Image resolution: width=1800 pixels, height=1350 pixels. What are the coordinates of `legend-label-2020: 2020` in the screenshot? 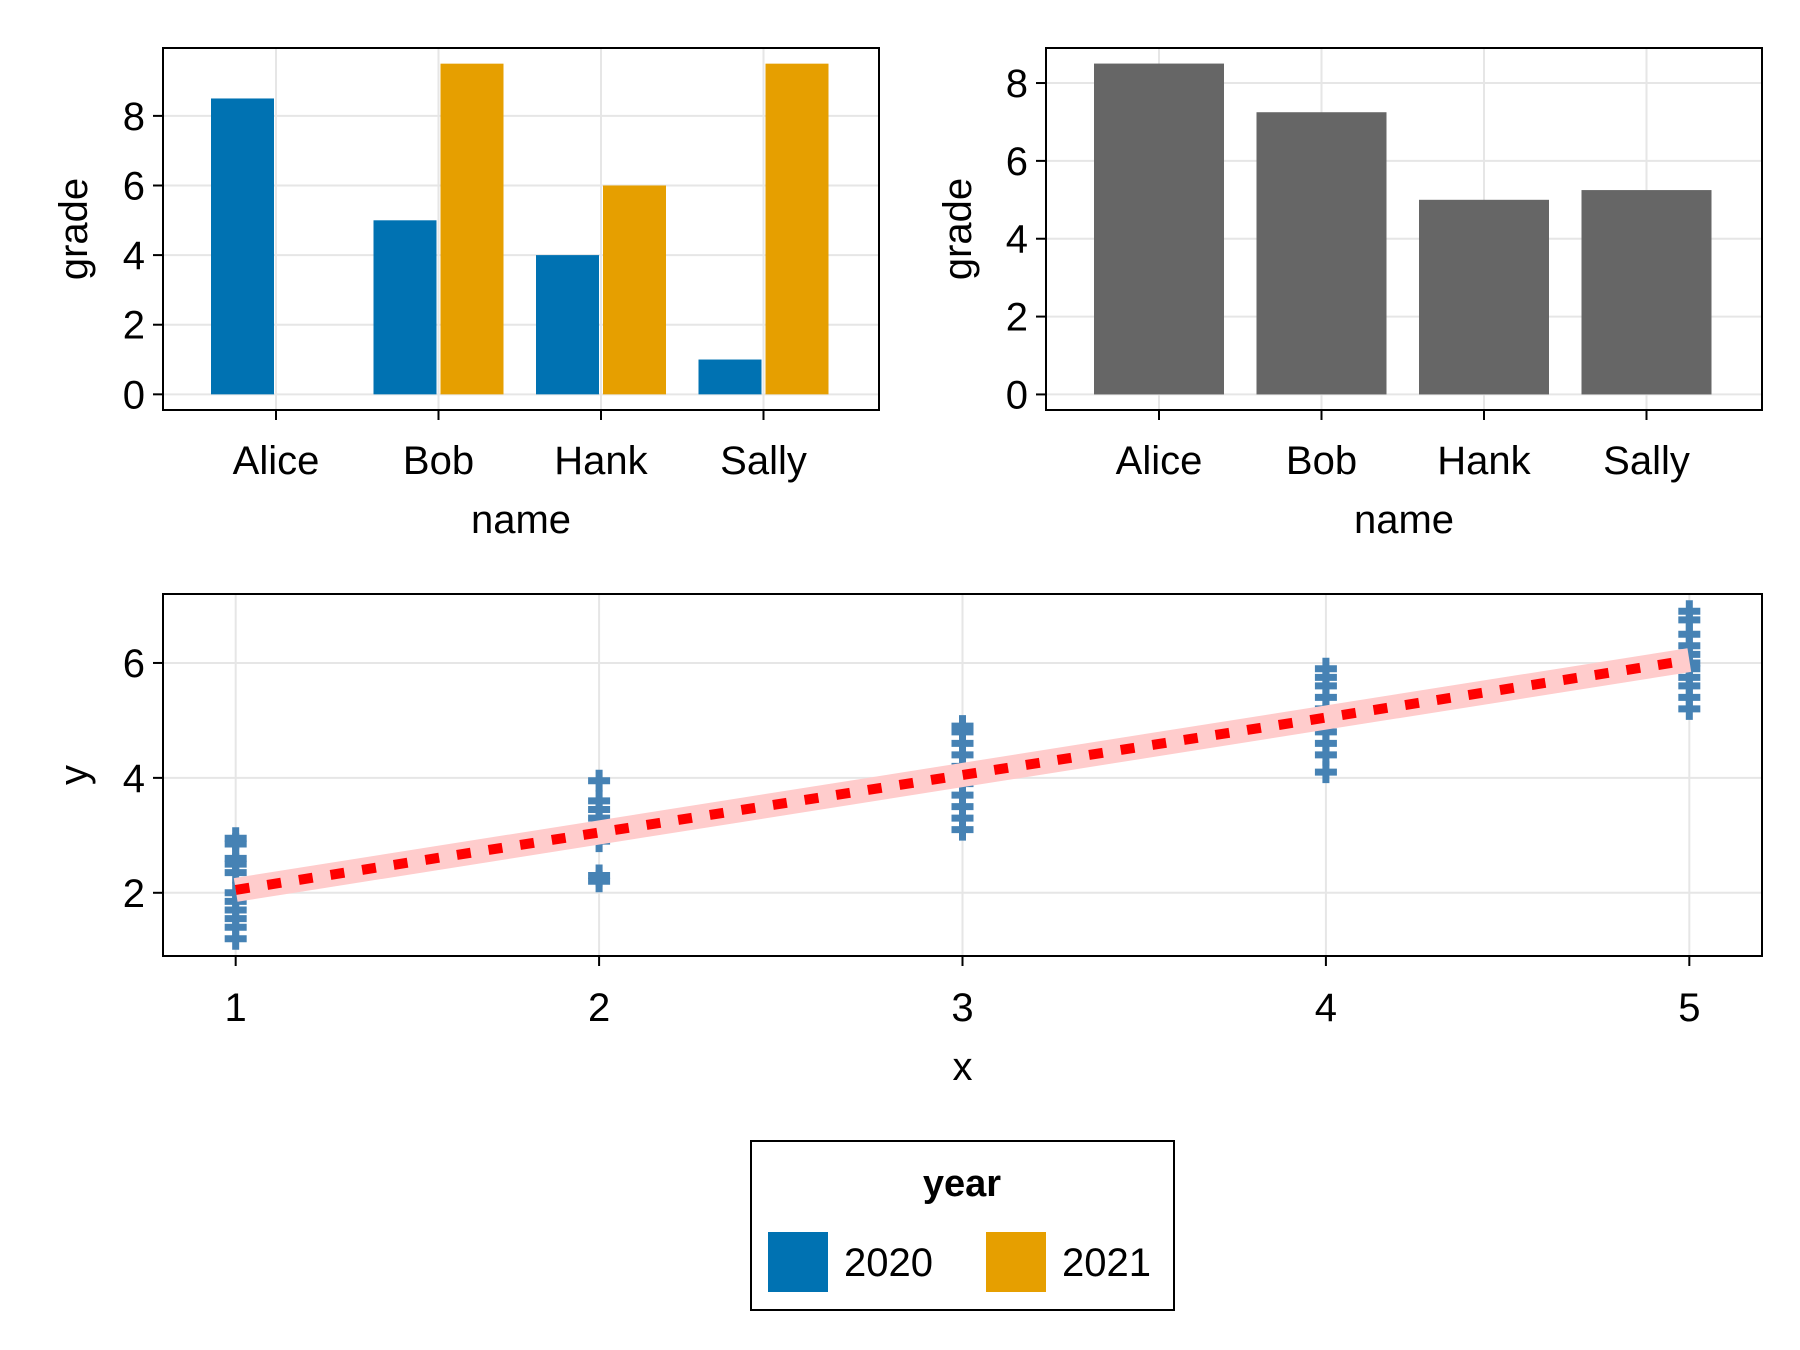 It's located at (888, 1263).